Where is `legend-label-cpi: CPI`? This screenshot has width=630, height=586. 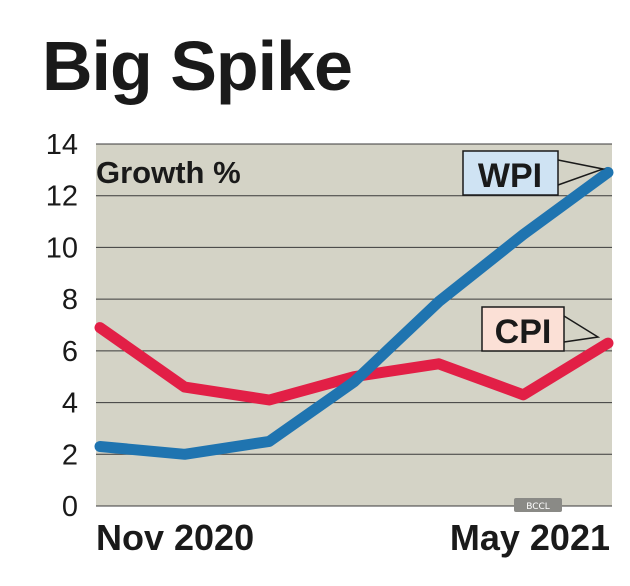
legend-label-cpi: CPI is located at coordinates (523, 332).